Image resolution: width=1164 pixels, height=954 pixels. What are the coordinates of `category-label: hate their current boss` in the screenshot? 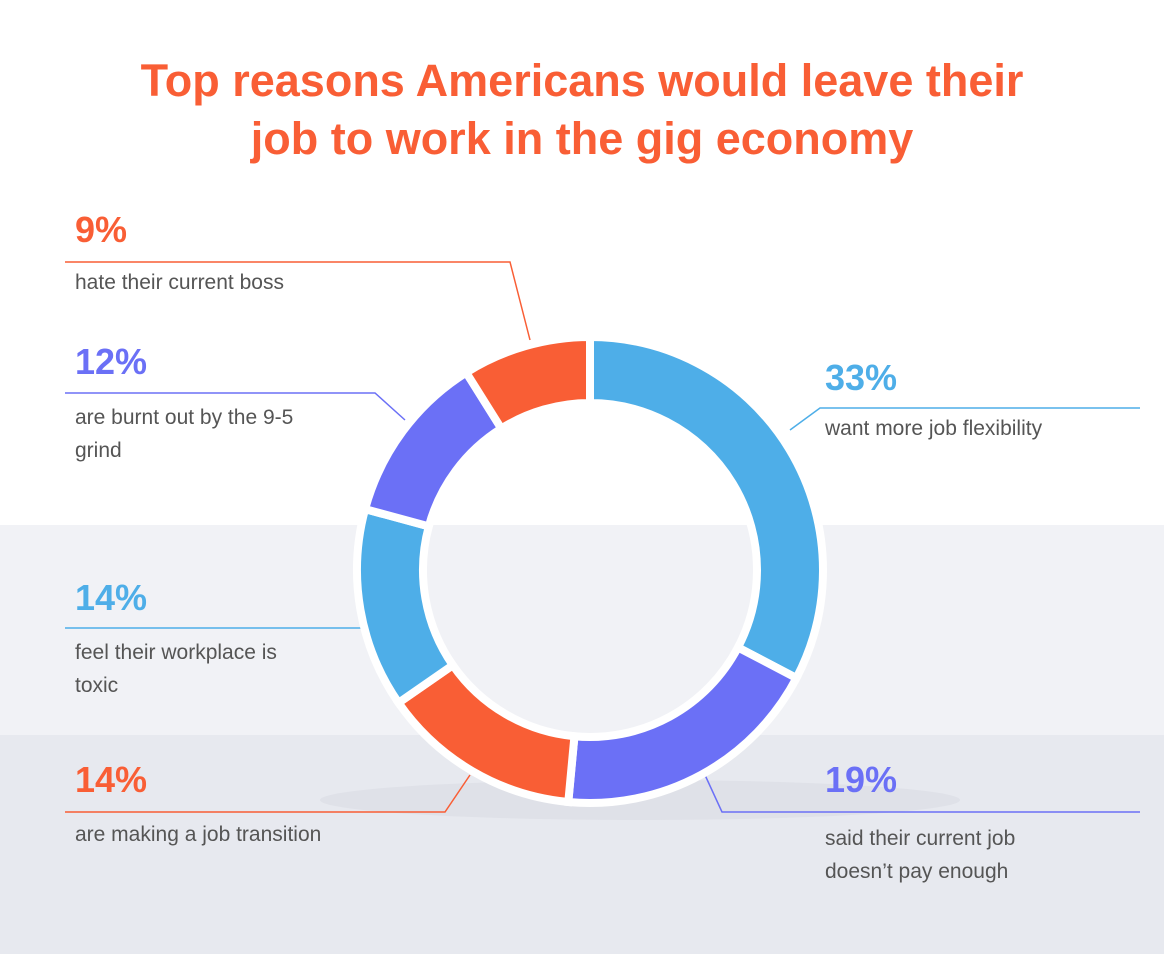 It's located at (179, 282).